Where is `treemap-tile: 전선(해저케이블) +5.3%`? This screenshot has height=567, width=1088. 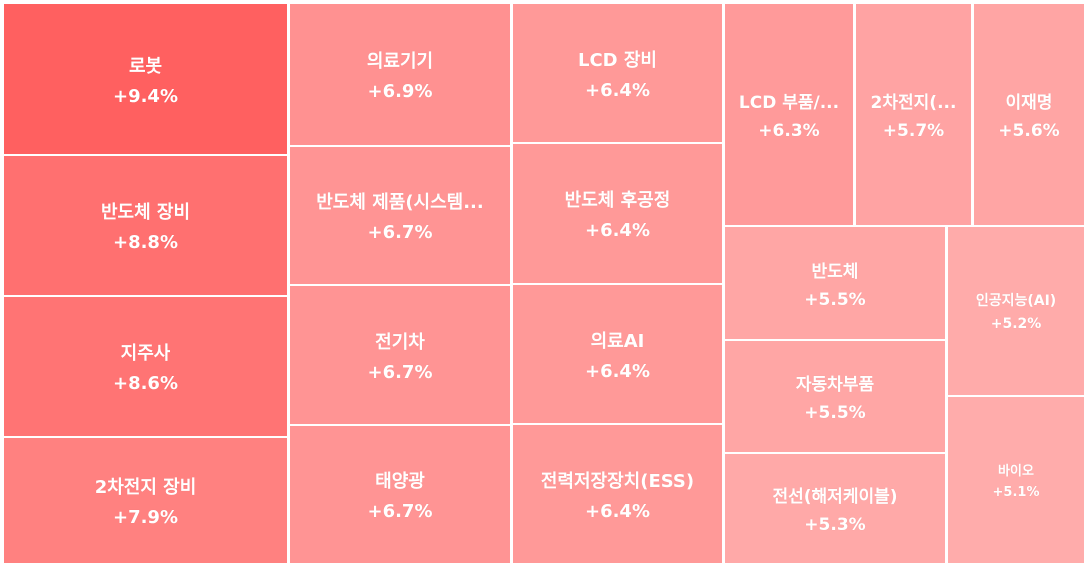 treemap-tile: 전선(해저케이블) +5.3% is located at coordinates (835, 508).